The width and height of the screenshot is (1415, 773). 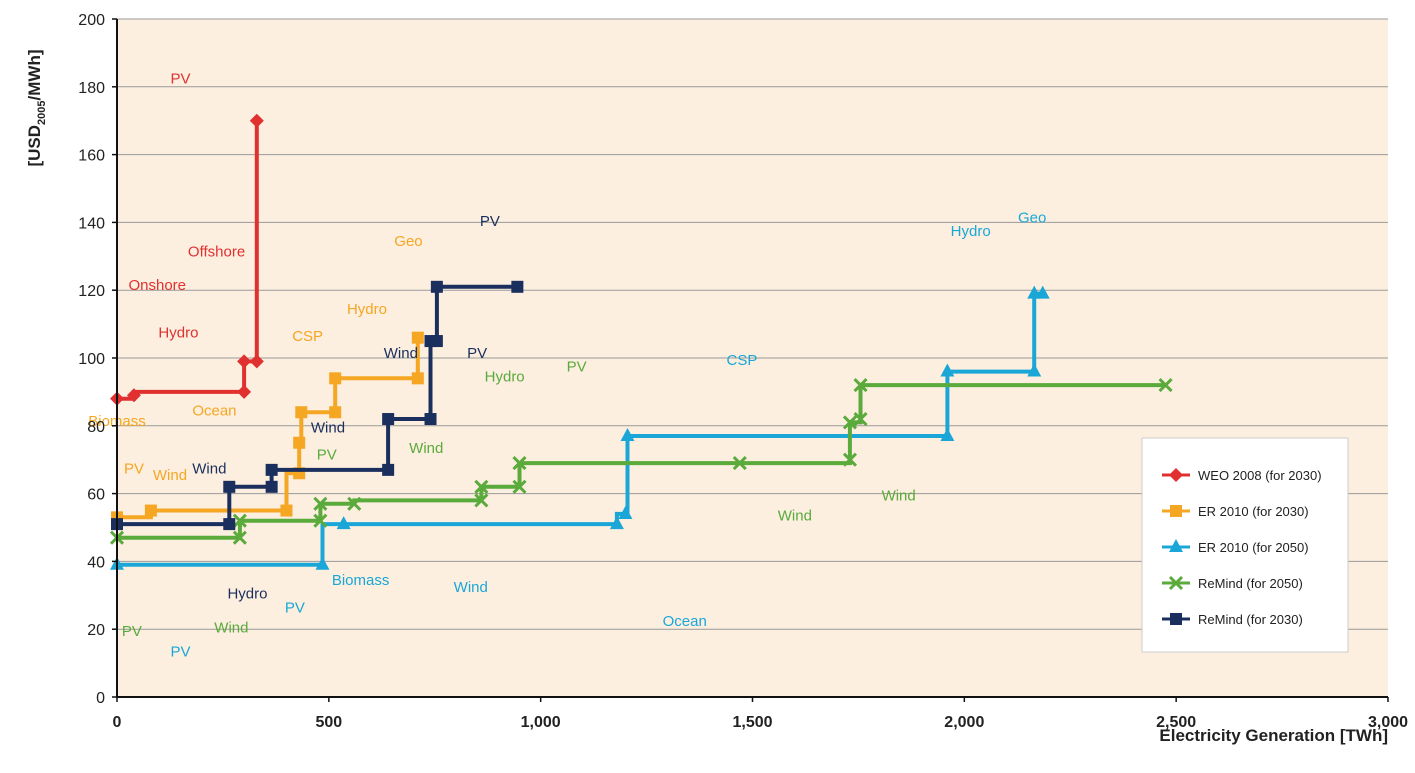 What do you see at coordinates (1176, 722) in the screenshot?
I see `x-tick-label: 2,500` at bounding box center [1176, 722].